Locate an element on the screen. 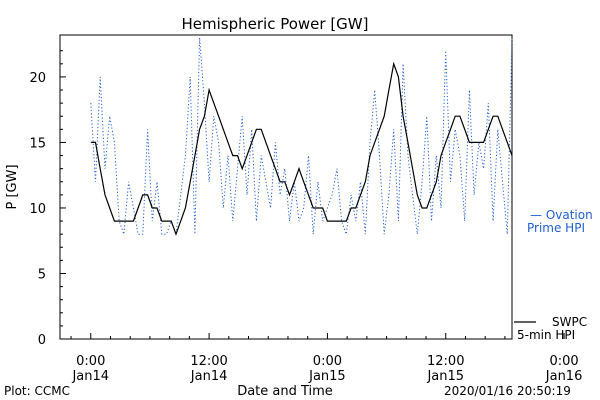  y-tick-label: 0 is located at coordinates (42, 340).